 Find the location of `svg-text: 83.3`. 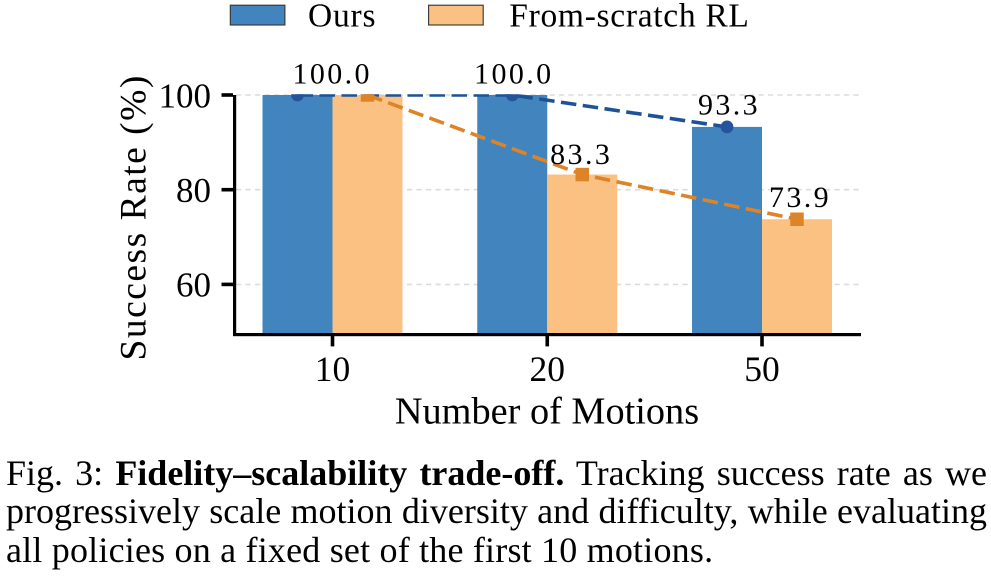

svg-text: 83.3 is located at coordinates (581, 154).